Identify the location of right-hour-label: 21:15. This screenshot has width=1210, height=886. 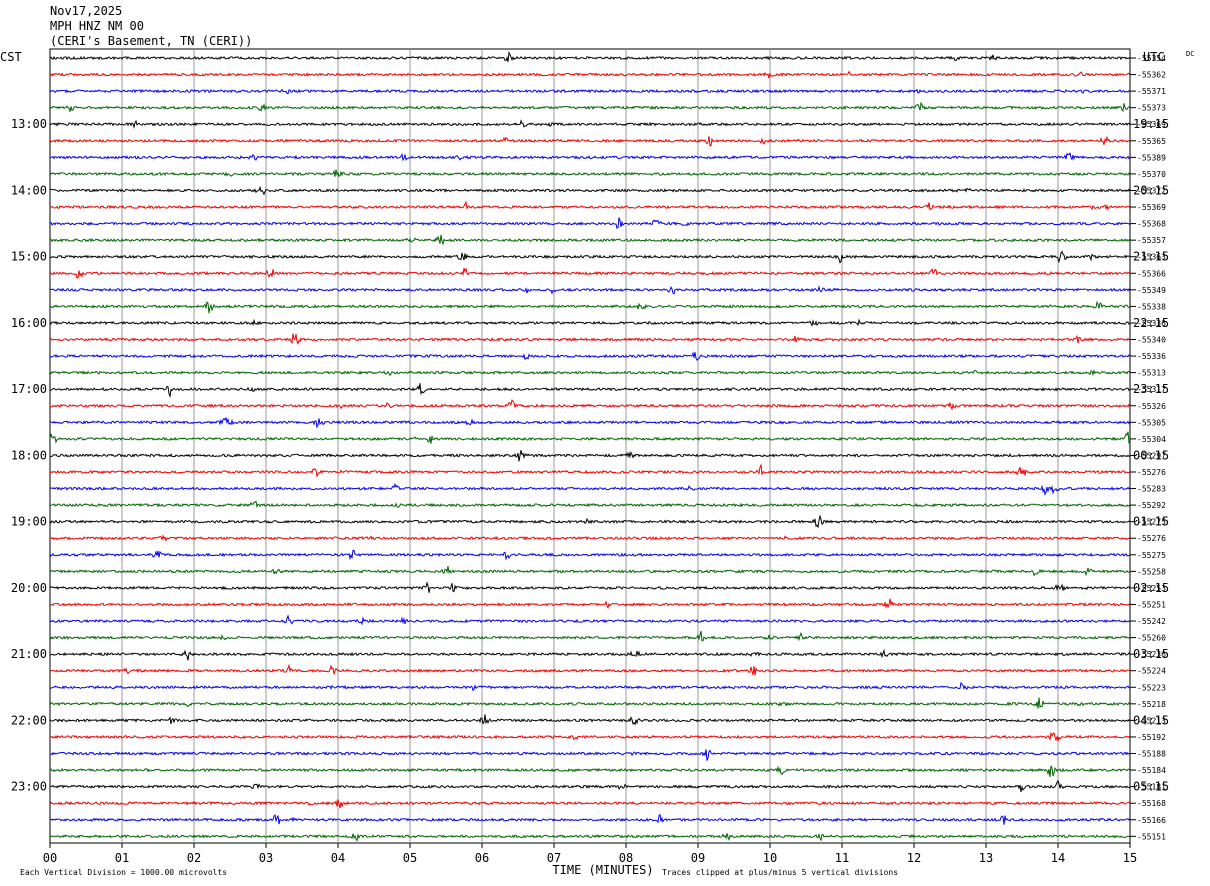
(1151, 257).